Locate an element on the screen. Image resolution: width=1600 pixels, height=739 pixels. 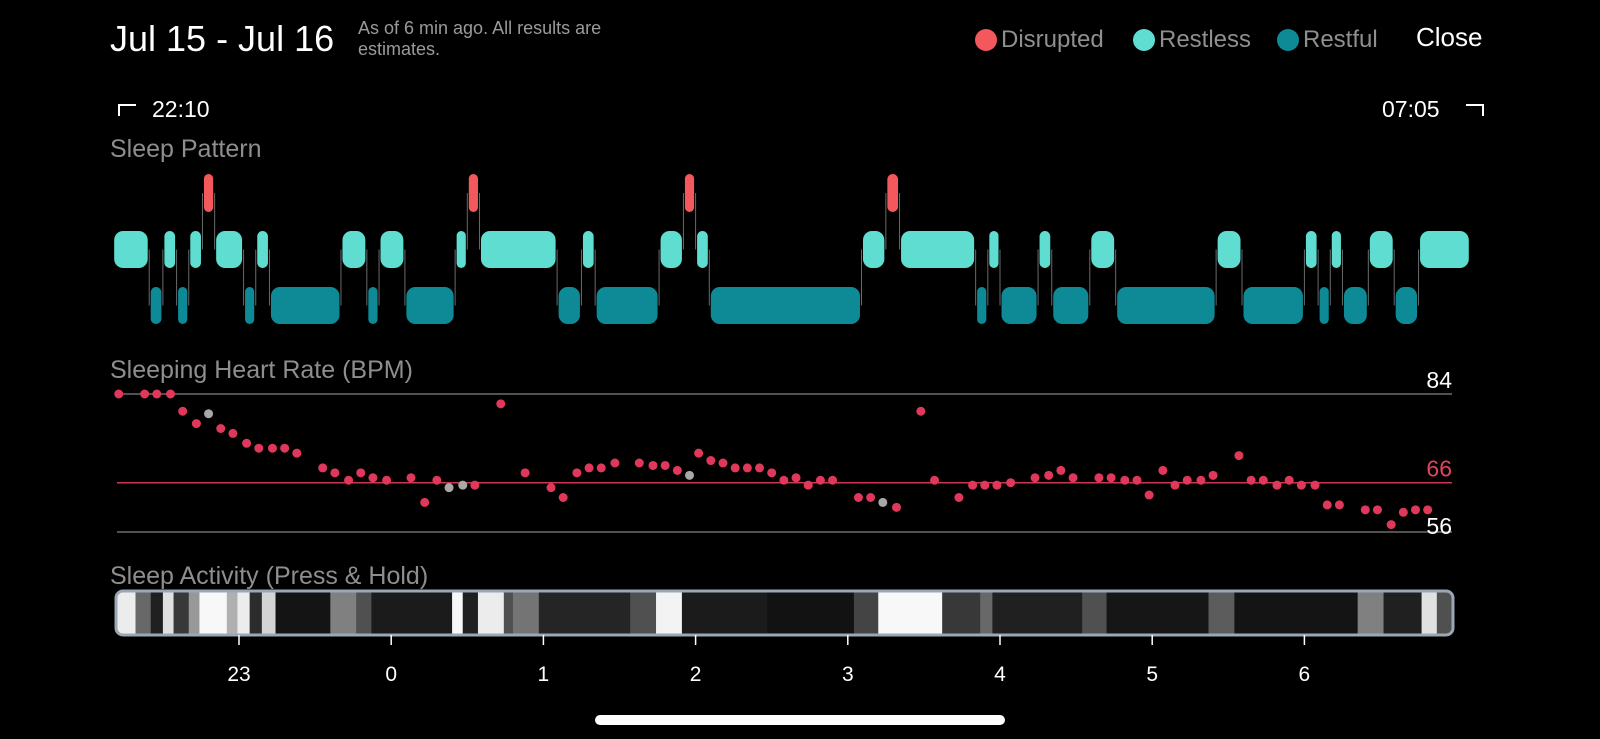
close-button: Close is located at coordinates (1449, 37).